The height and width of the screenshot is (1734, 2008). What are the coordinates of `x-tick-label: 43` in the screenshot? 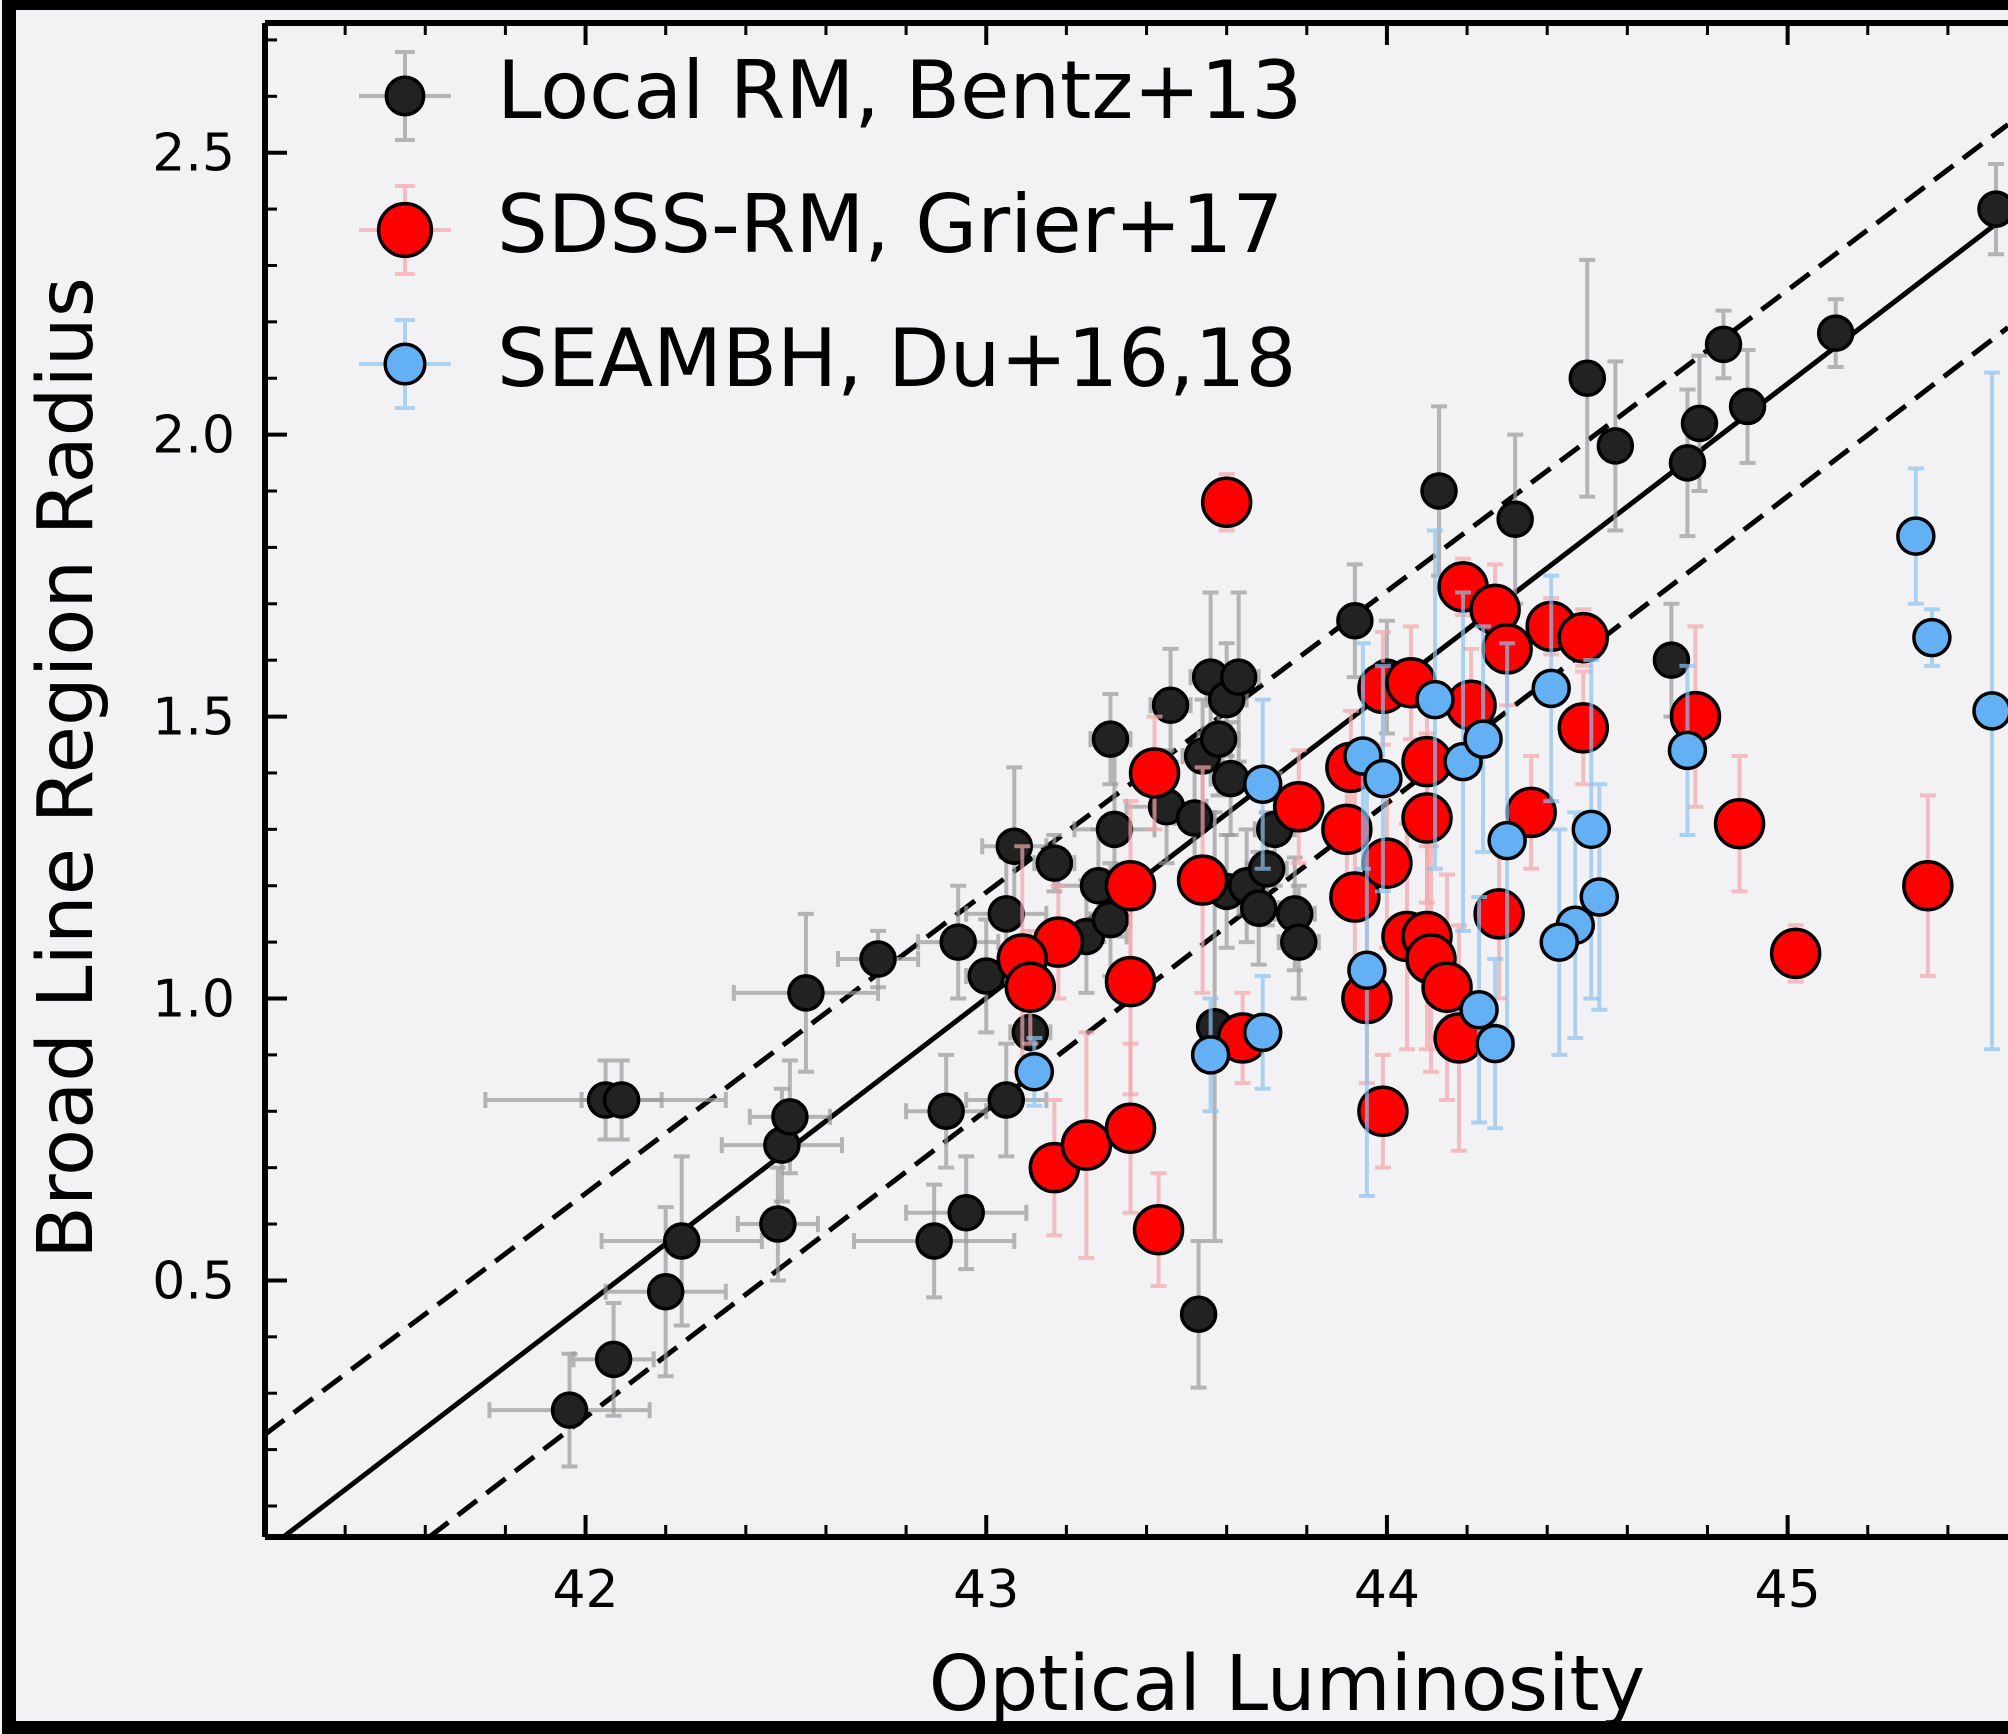 It's located at (986, 1590).